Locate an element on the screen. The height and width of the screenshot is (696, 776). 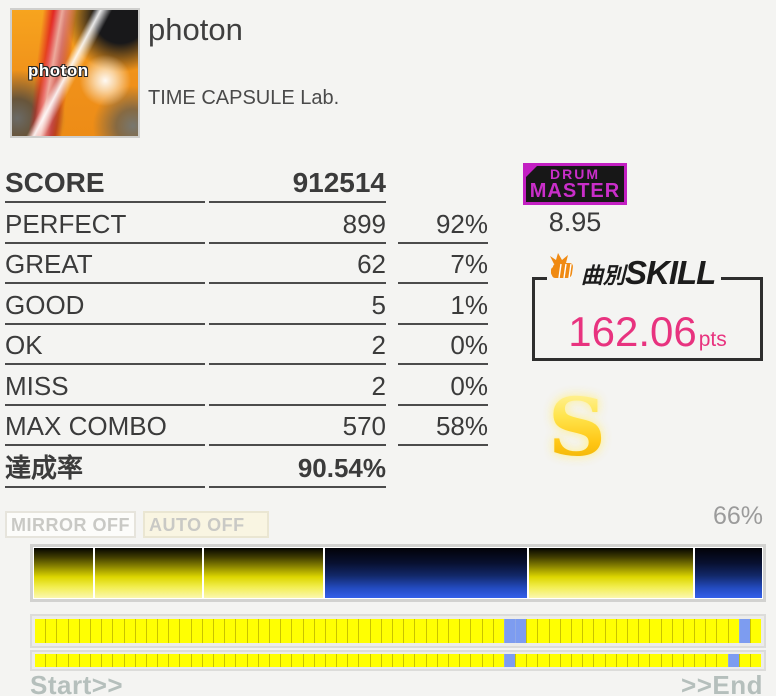
clear-gauge is located at coordinates (398, 573).